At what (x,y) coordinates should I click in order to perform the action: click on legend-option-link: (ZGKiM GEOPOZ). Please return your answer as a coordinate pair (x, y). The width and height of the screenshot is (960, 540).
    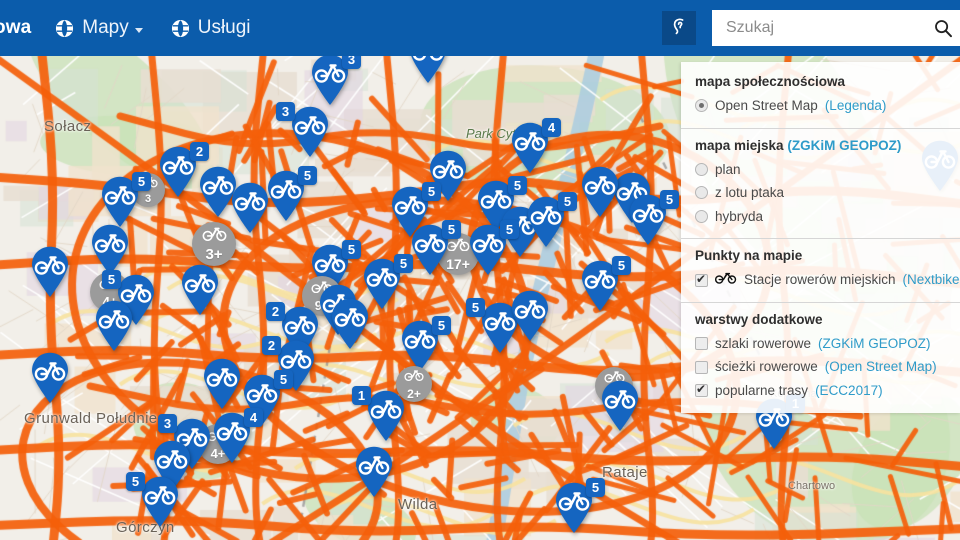
    Looking at the image, I should click on (874, 343).